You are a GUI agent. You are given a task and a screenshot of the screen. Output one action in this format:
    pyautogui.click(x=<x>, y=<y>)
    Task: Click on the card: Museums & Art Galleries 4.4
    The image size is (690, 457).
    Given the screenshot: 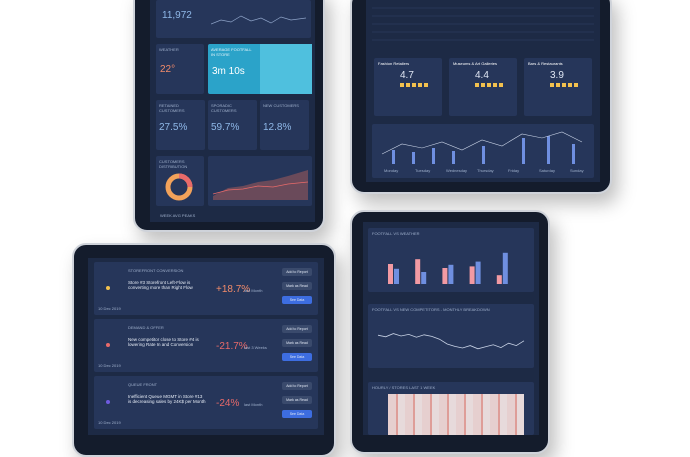 What is the action you would take?
    pyautogui.click(x=483, y=87)
    